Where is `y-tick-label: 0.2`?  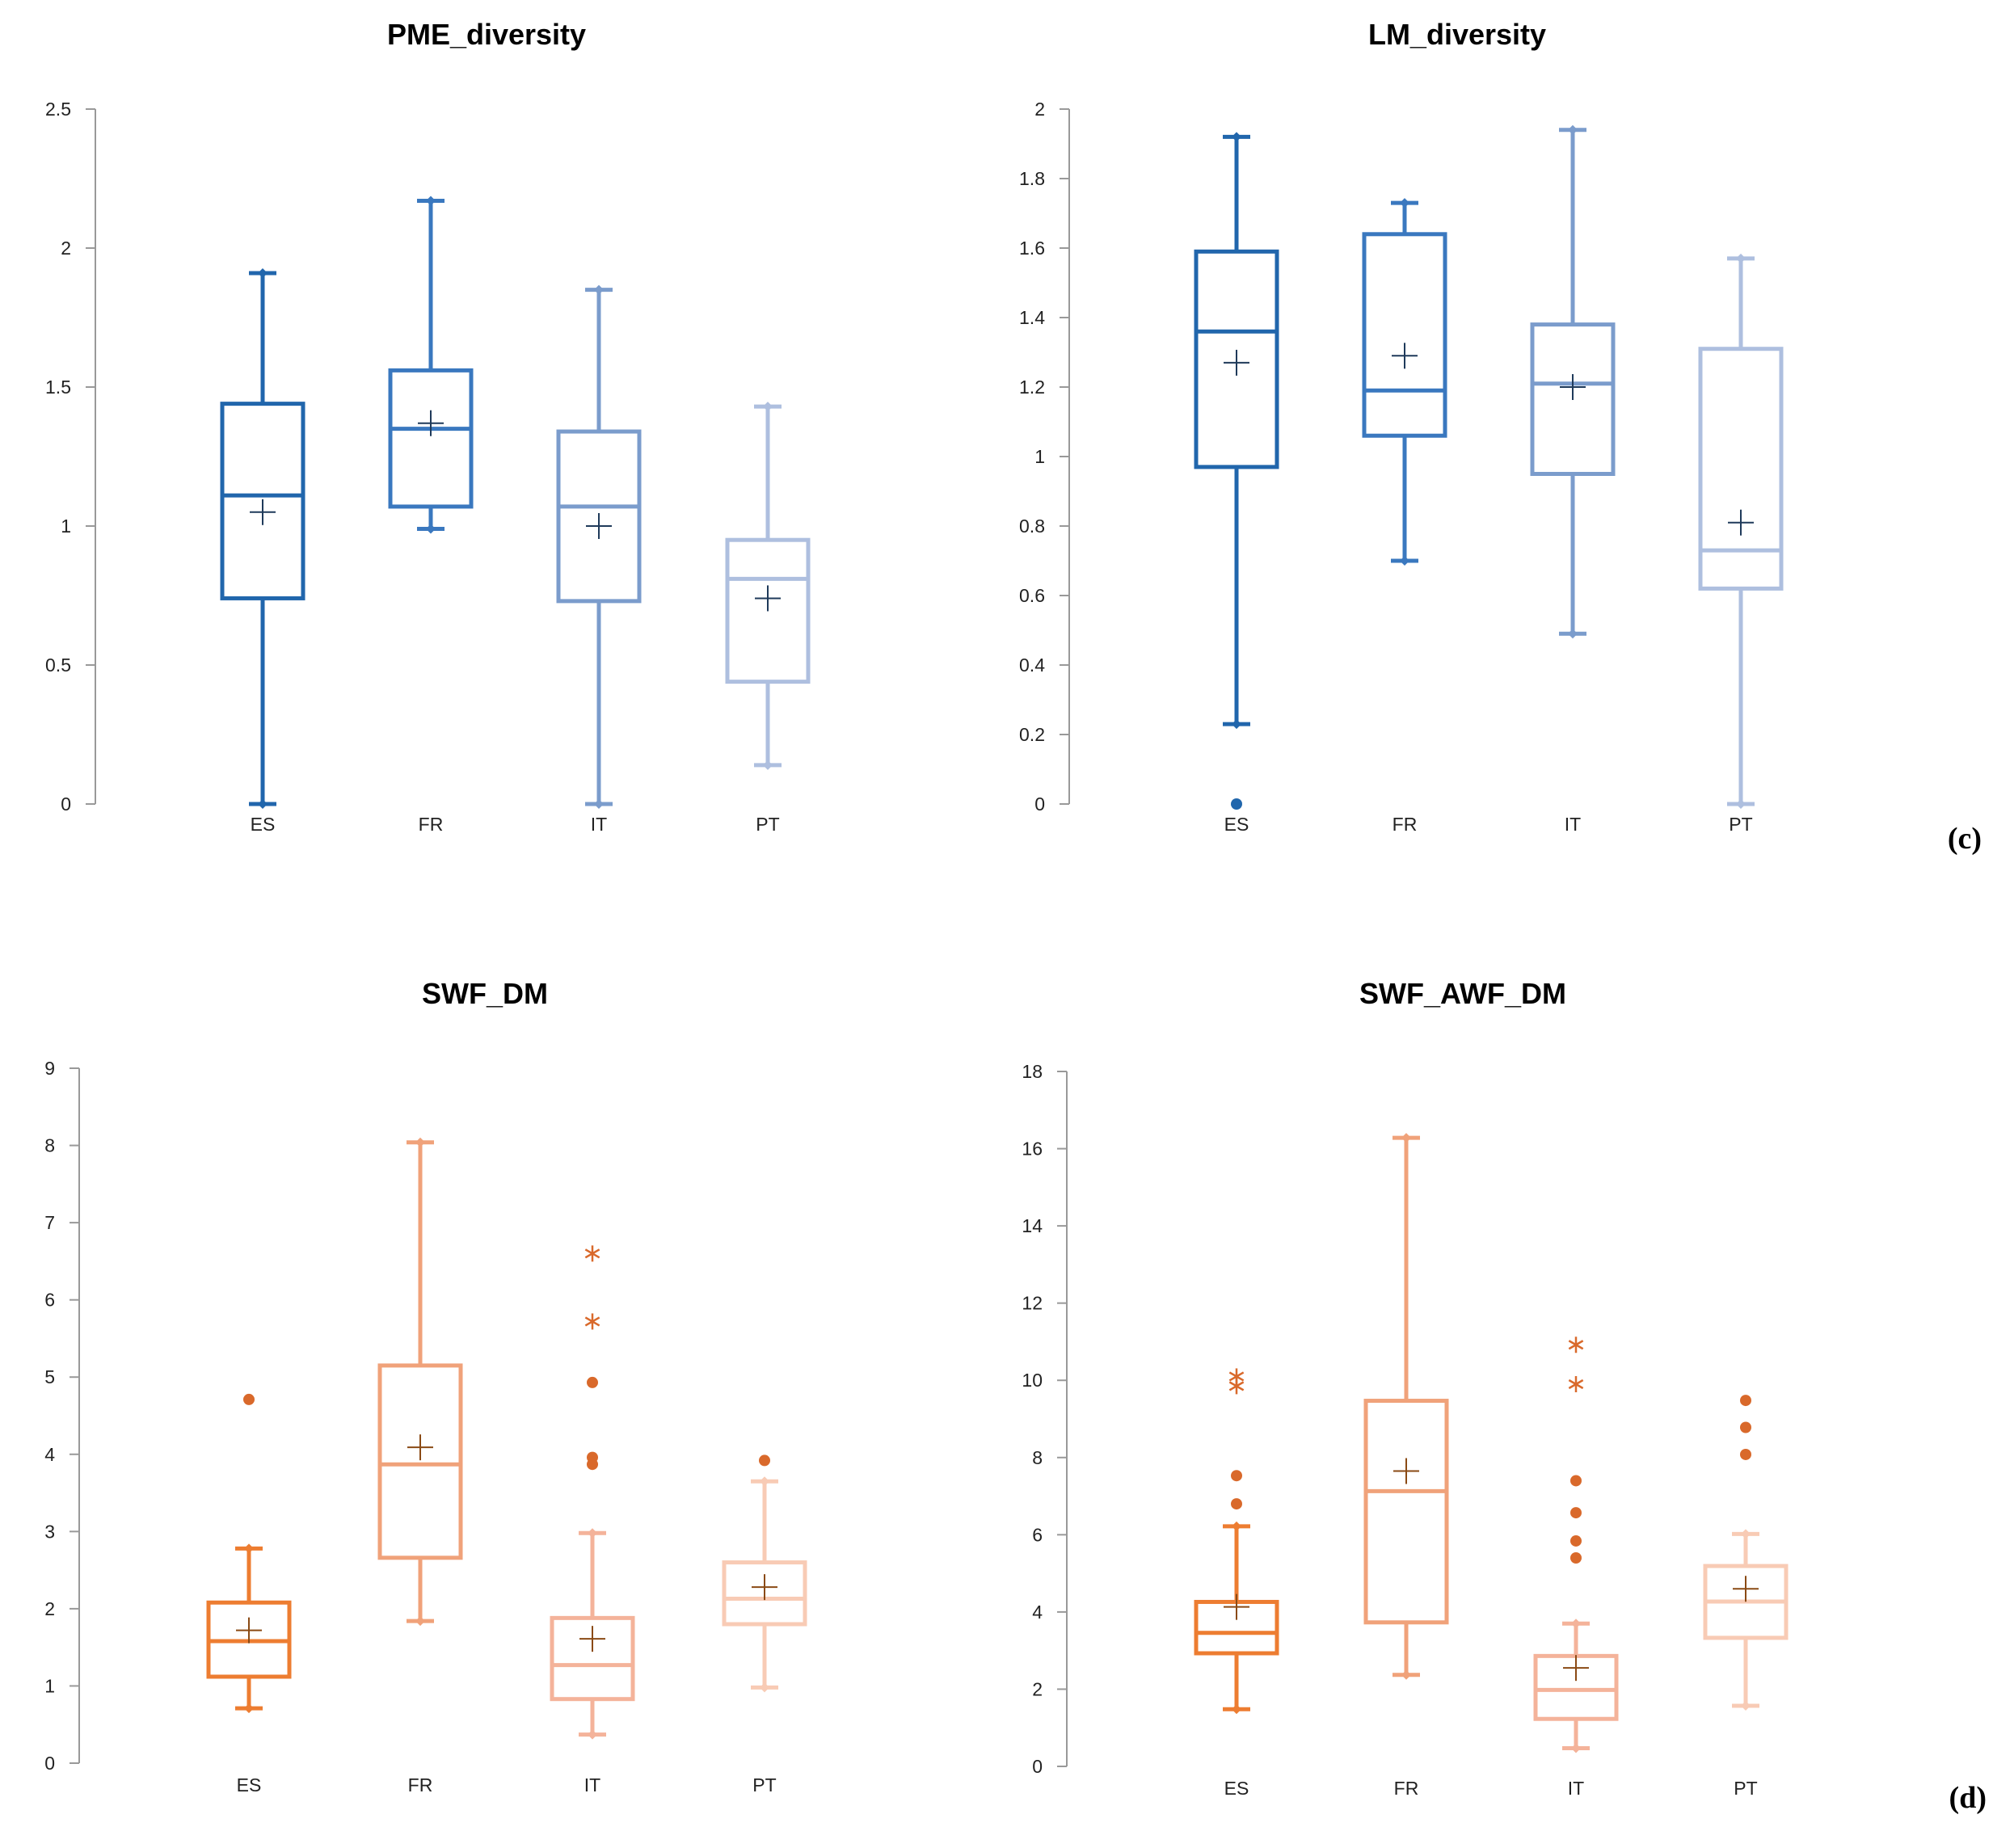 y-tick-label: 0.2 is located at coordinates (1032, 734).